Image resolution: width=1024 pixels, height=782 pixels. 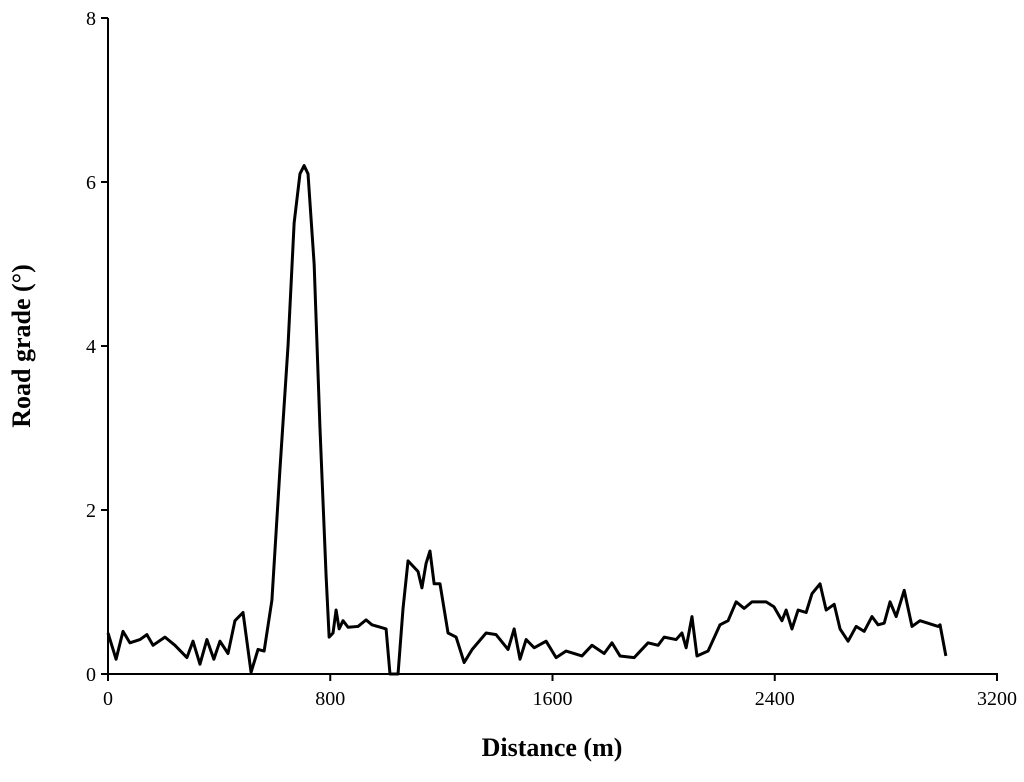 What do you see at coordinates (91, 19) in the screenshot?
I see `y-tick-label: 8` at bounding box center [91, 19].